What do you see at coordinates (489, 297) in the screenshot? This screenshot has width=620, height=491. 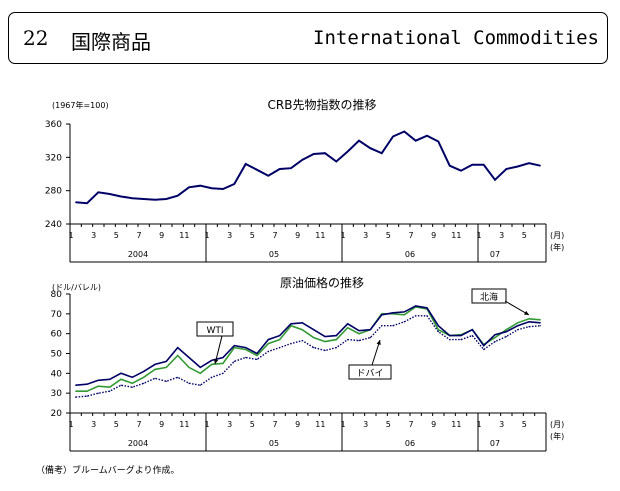 I see `annotation-brent-label: 北海` at bounding box center [489, 297].